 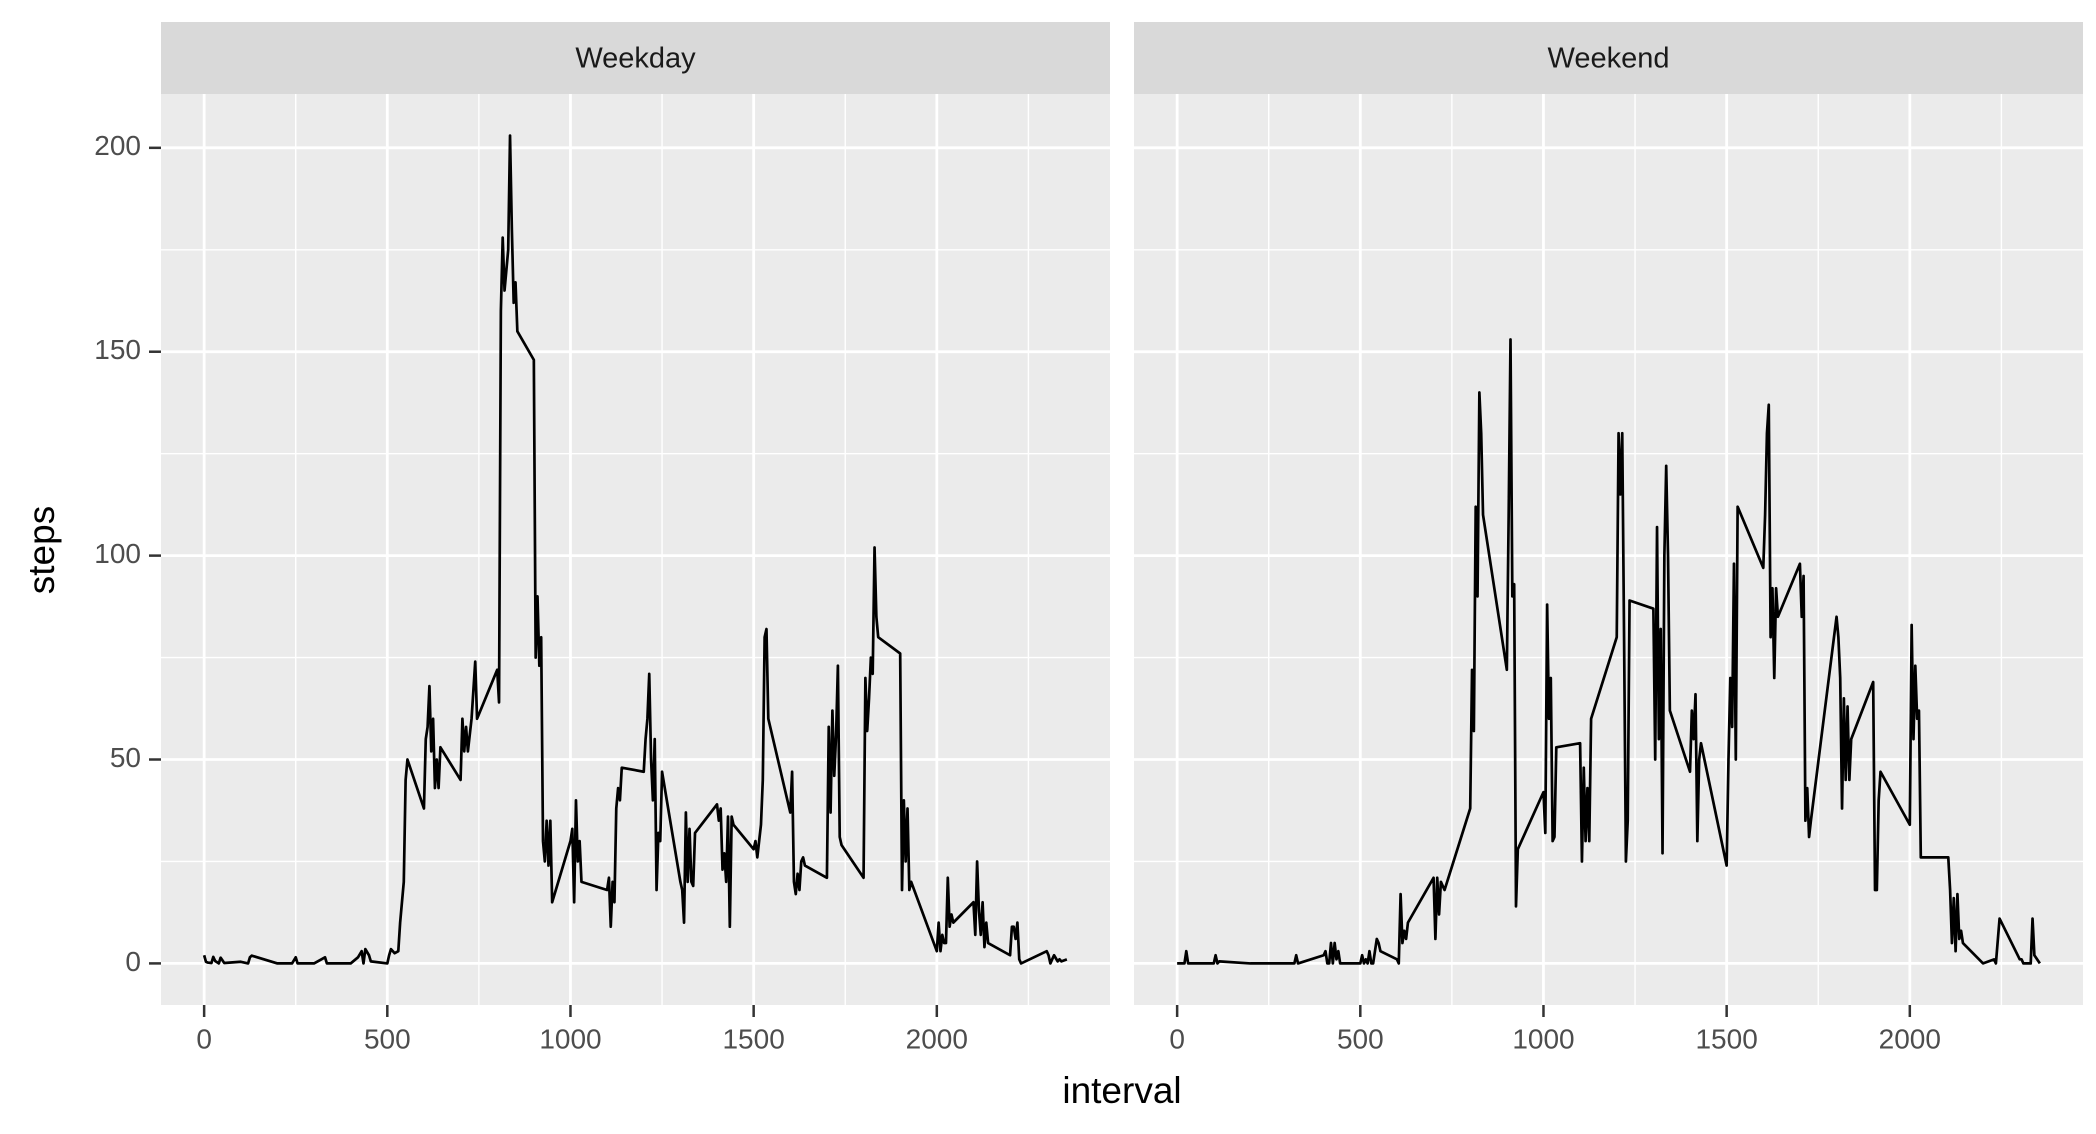 What do you see at coordinates (125, 757) in the screenshot?
I see `y-tick-label: 50` at bounding box center [125, 757].